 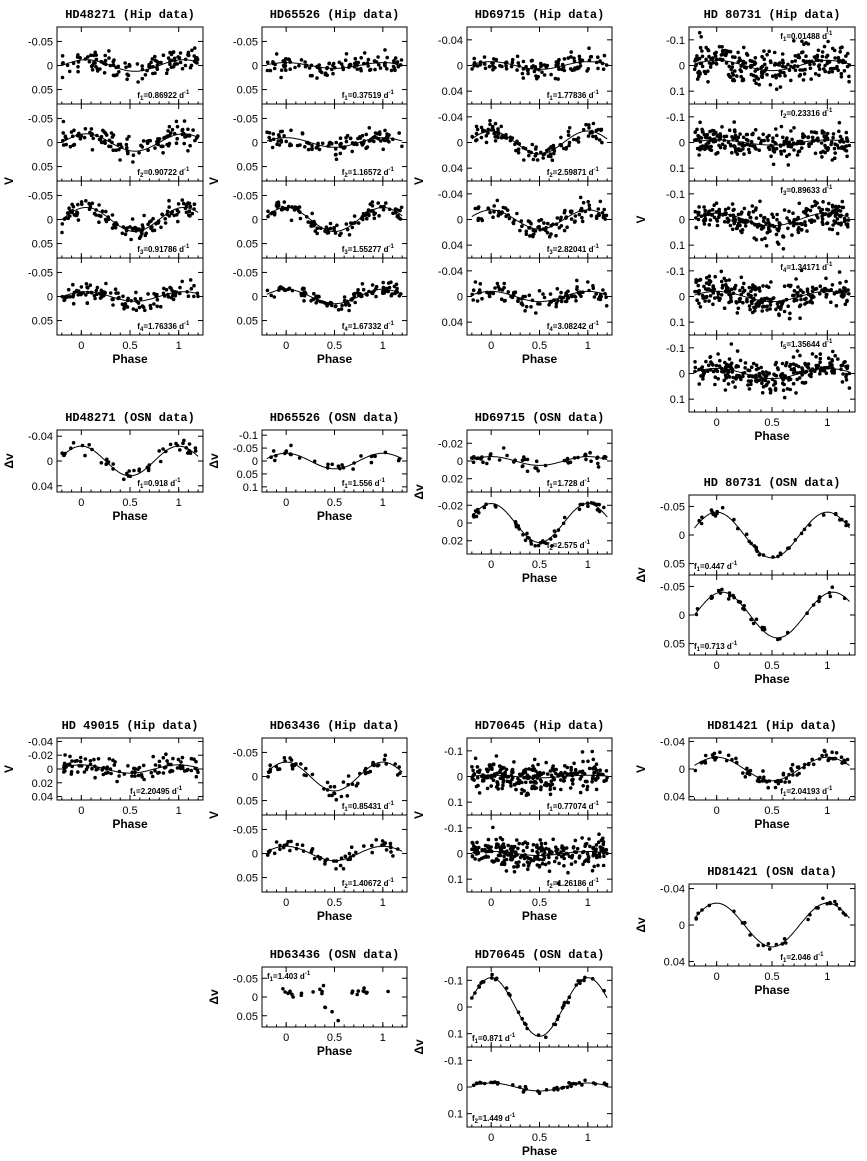 I want to click on x-axis-label: Phase, so click(x=130, y=516).